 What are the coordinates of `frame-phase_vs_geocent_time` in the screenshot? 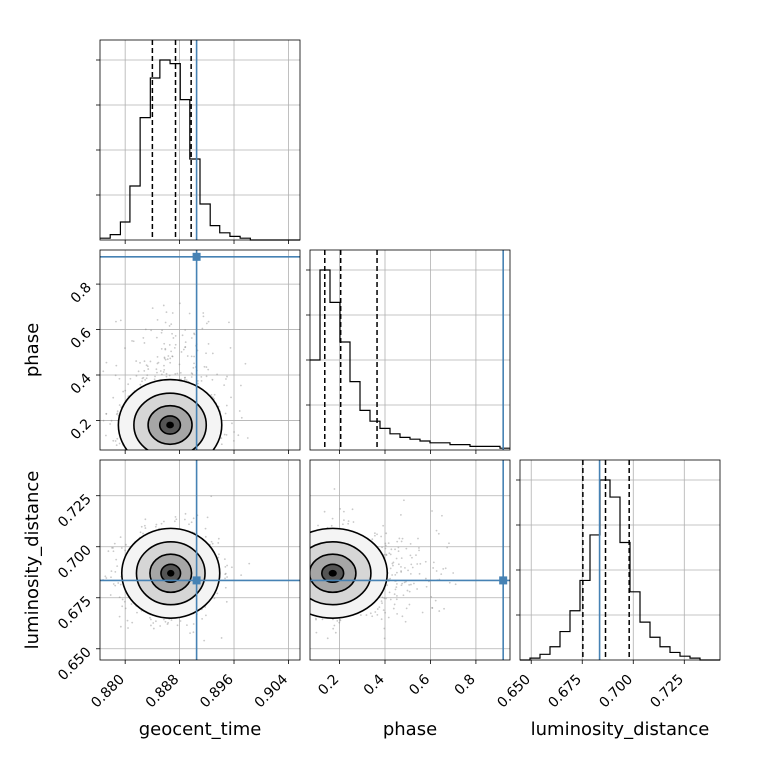 It's located at (200, 350).